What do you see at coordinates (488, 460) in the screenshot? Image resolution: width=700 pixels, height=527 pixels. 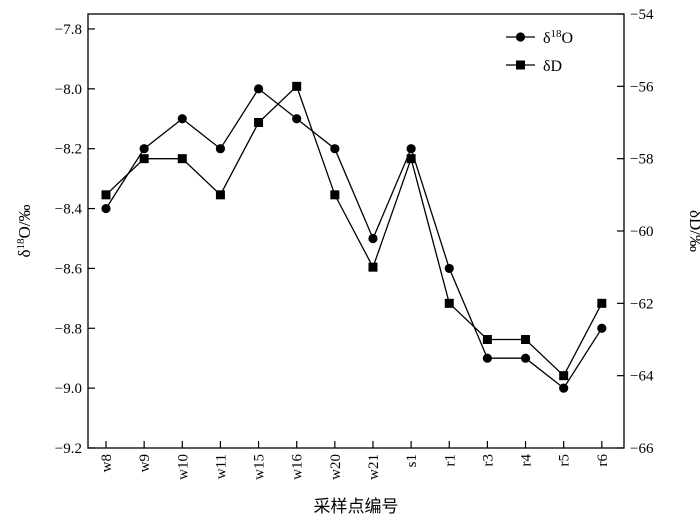 I see `x-axis-tick-label: r3` at bounding box center [488, 460].